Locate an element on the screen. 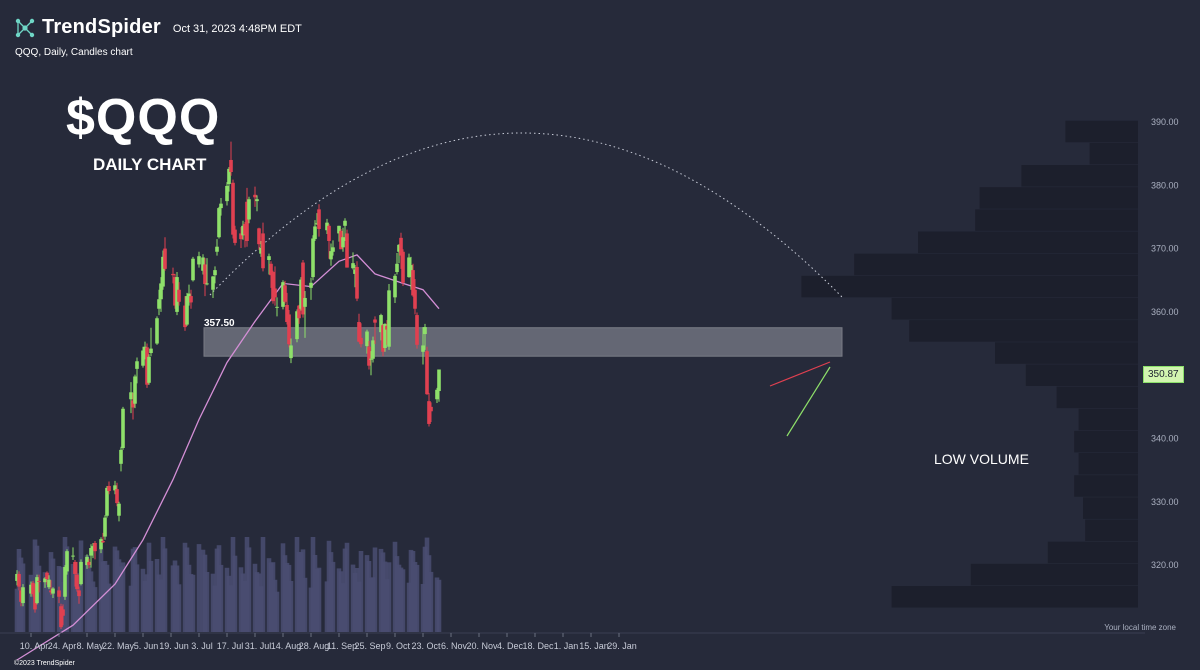 Image resolution: width=1200 pixels, height=670 pixels. x-tick-label-16: 20. Nov is located at coordinates (482, 646).